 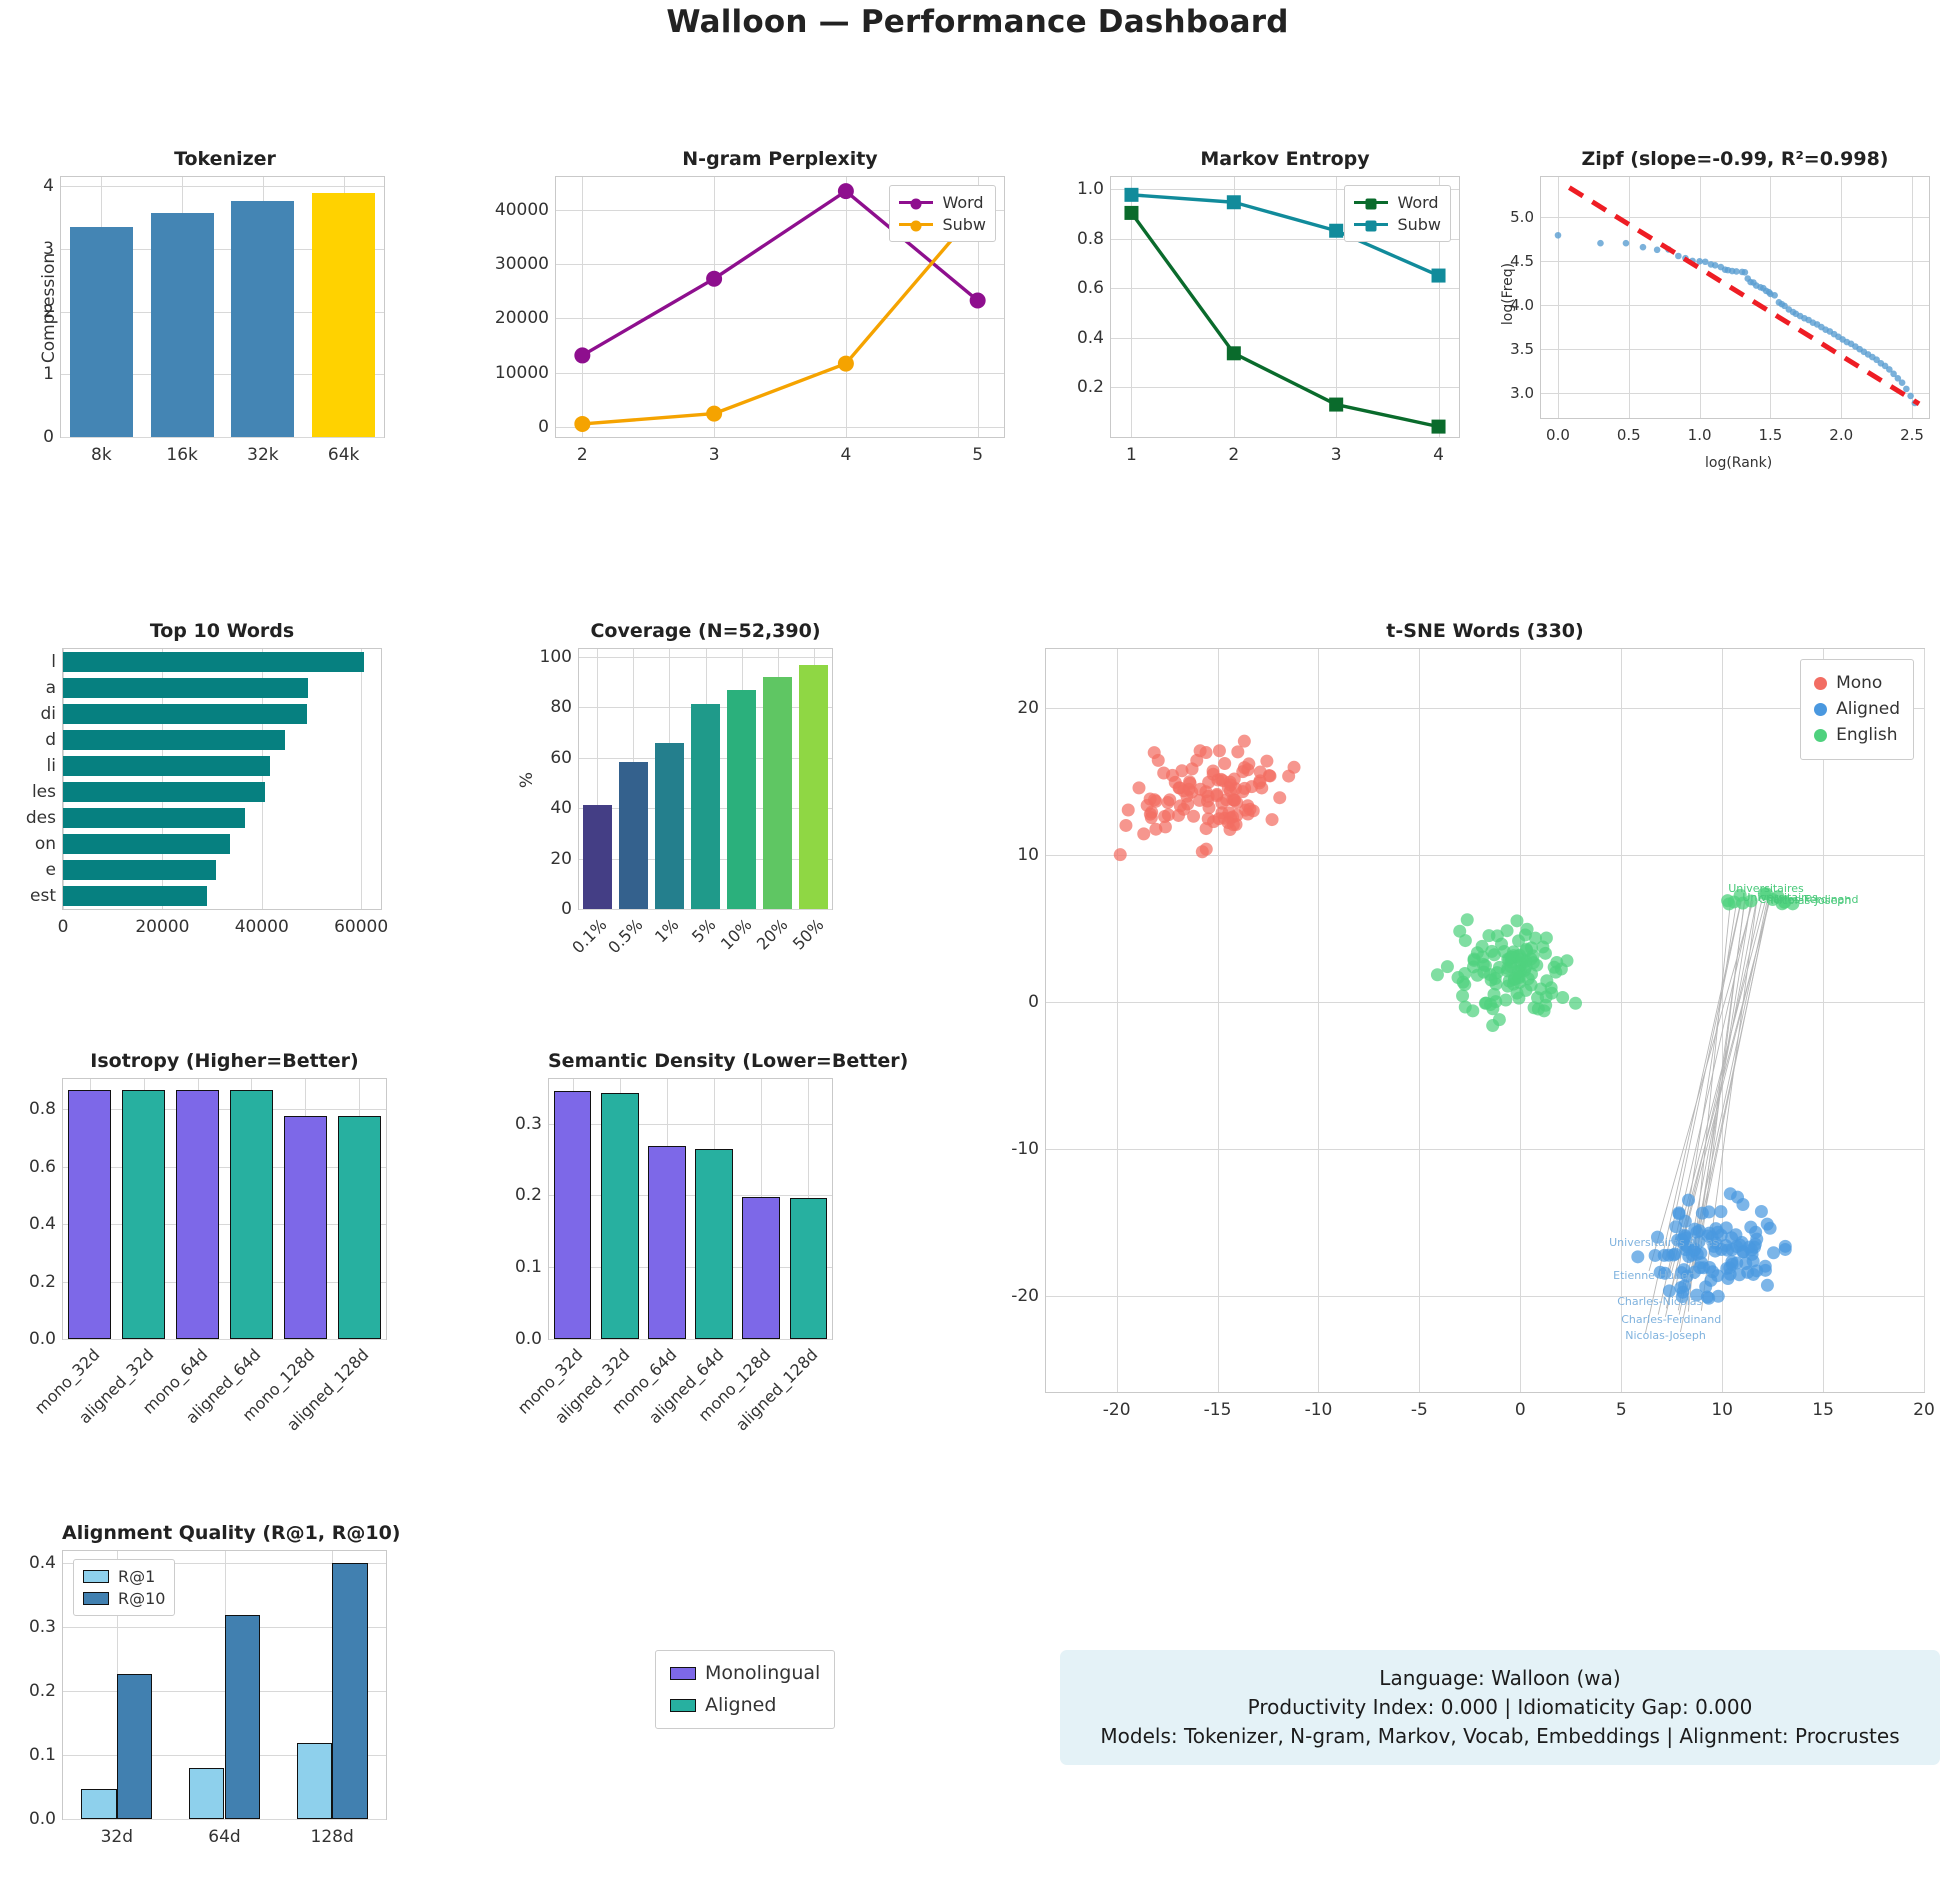 What do you see at coordinates (182, 455) in the screenshot?
I see `x-tick-label: 16k` at bounding box center [182, 455].